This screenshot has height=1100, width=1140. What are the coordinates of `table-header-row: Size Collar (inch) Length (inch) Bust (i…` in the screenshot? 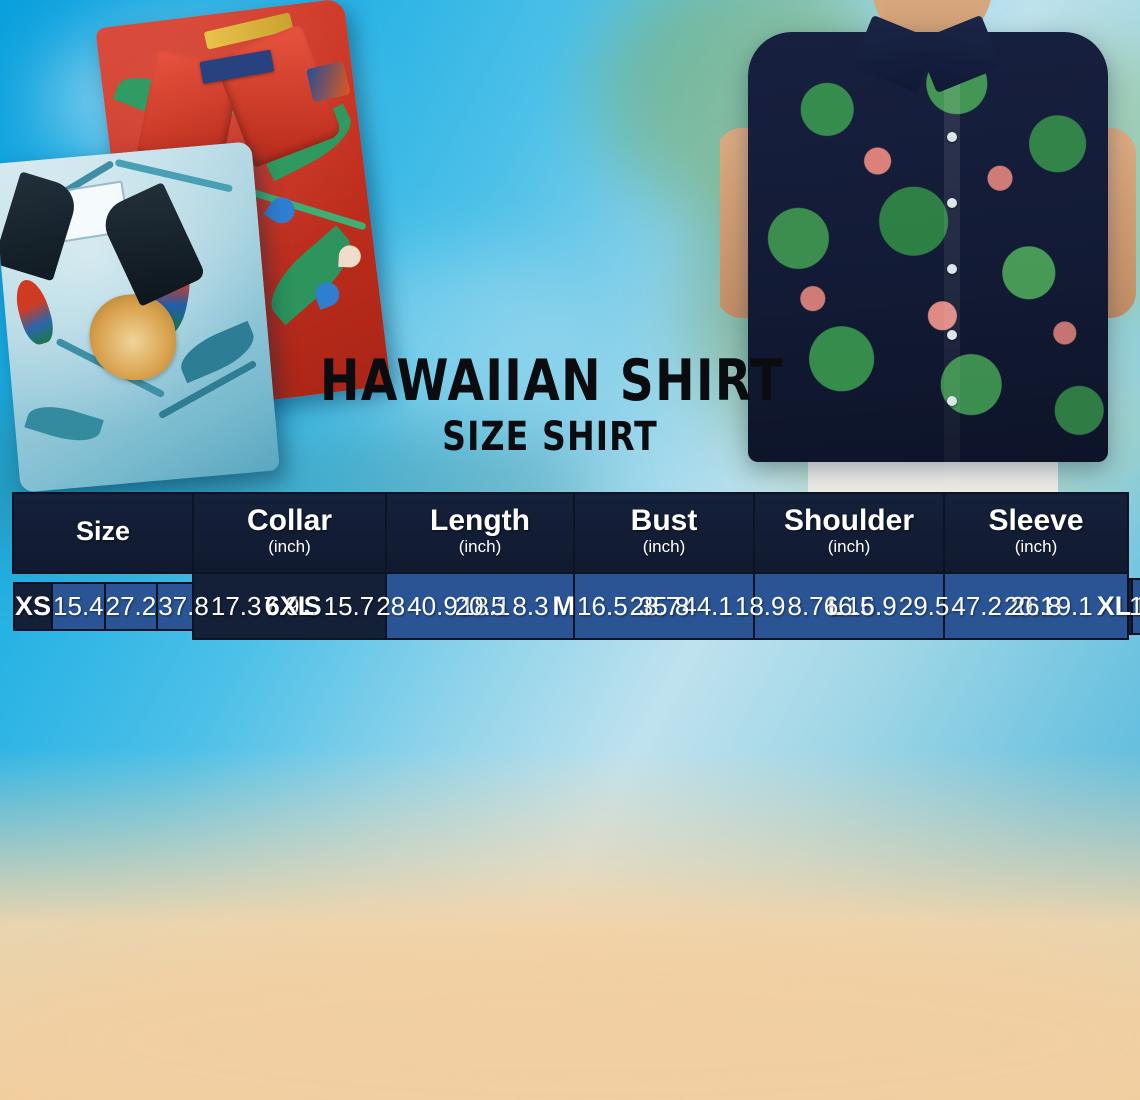 It's located at (570, 533).